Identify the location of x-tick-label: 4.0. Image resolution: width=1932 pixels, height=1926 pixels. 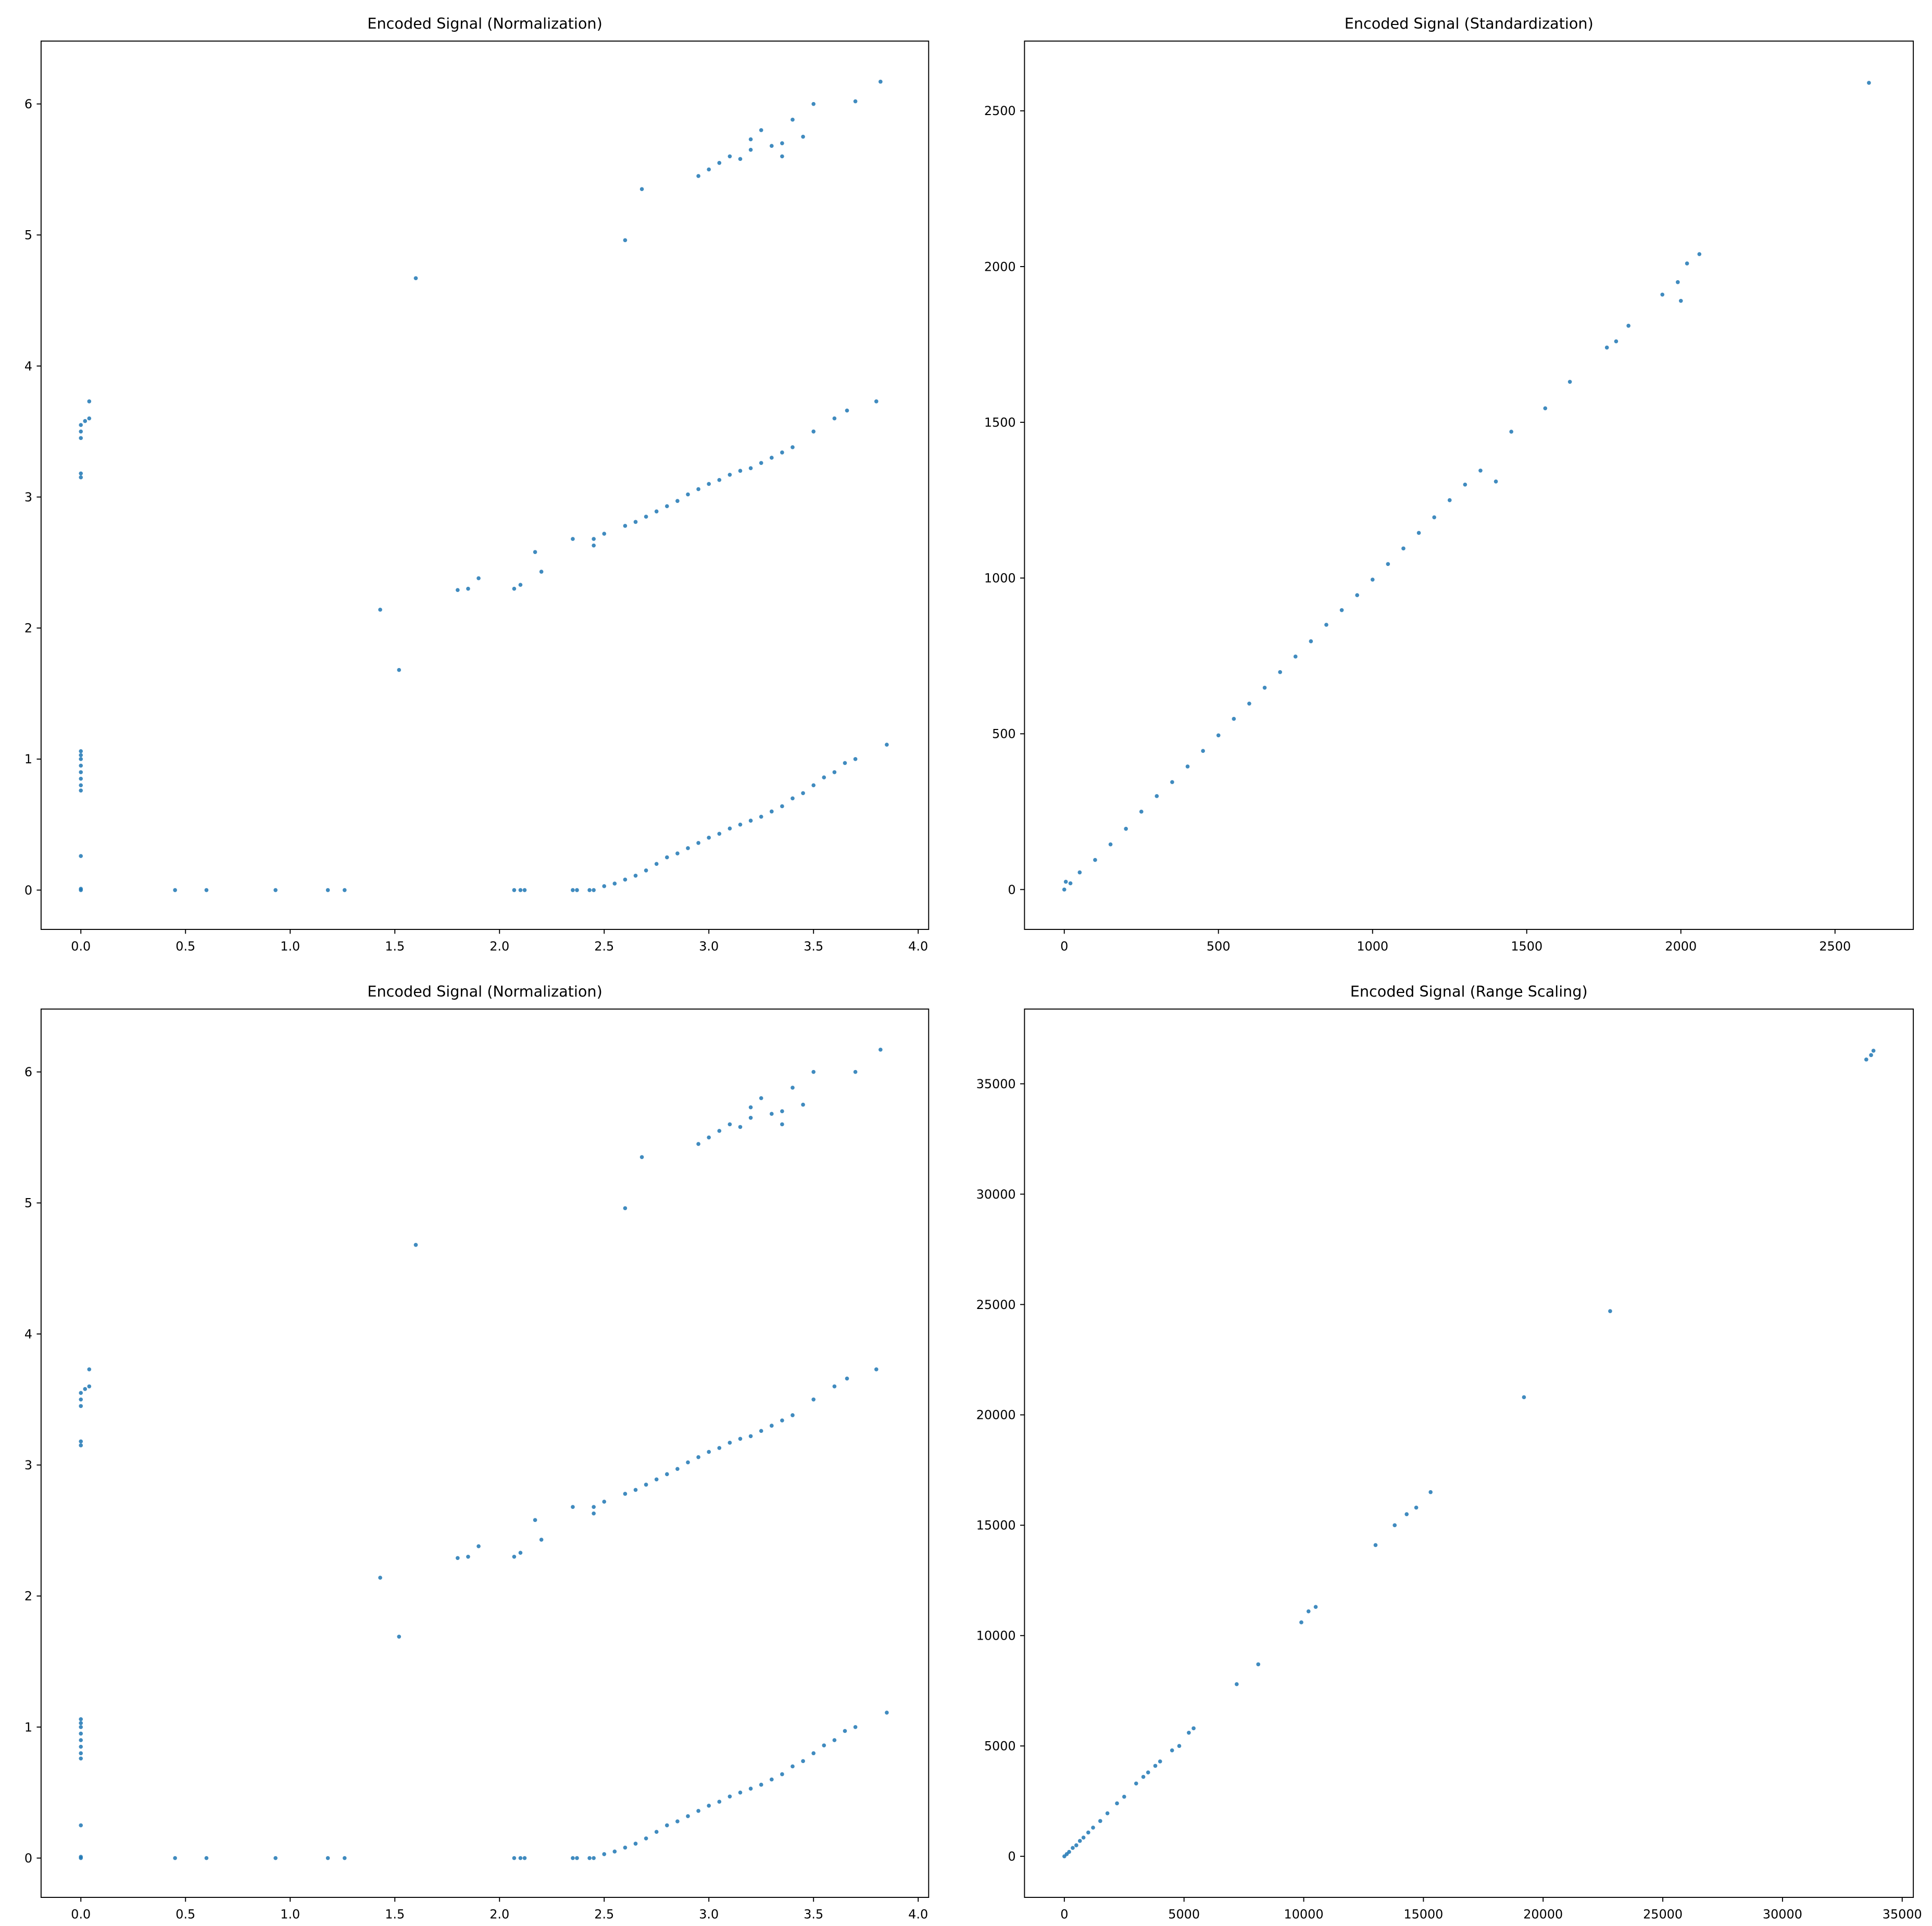
(918, 947).